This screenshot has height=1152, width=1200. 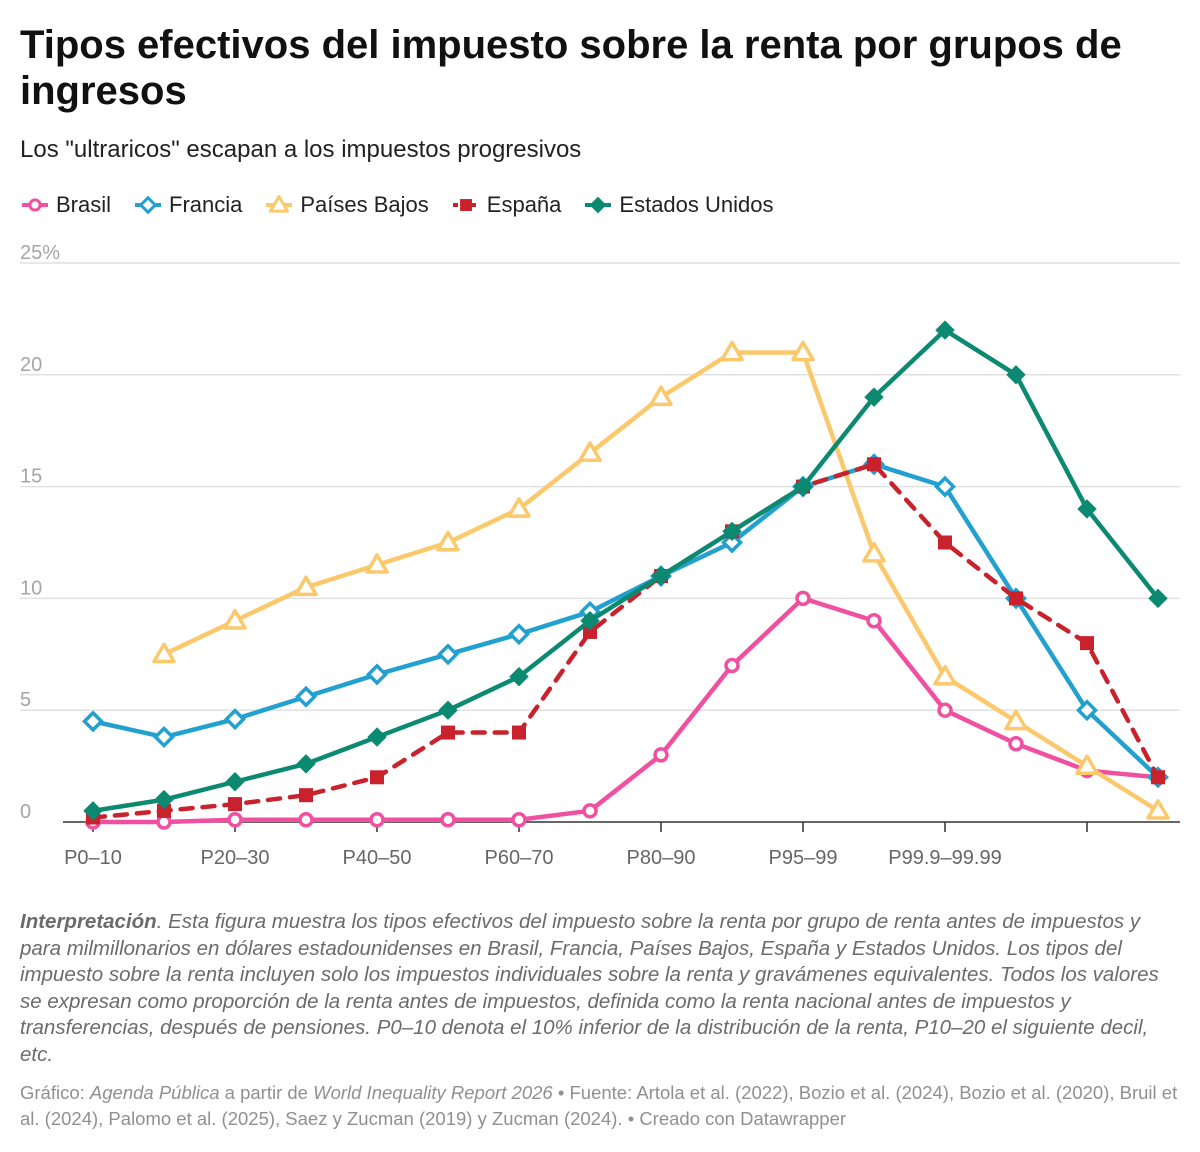 I want to click on legend-item-estados-unidos: Estados Unidos, so click(x=678, y=205).